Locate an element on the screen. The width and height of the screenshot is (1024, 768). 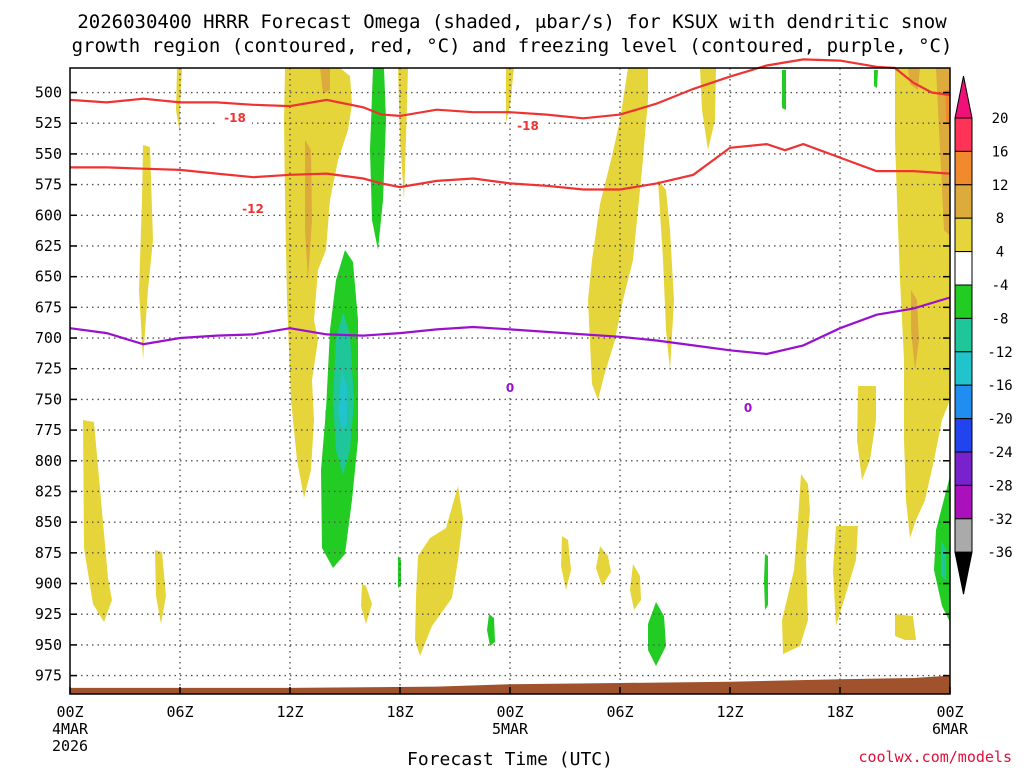
colorbar-label: 12 is located at coordinates (1000, 186).